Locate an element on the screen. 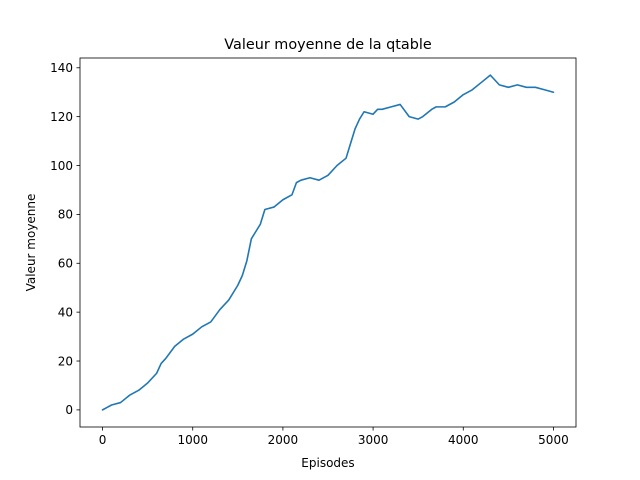 The width and height of the screenshot is (640, 480). x-tick-label: 2000 is located at coordinates (283, 440).